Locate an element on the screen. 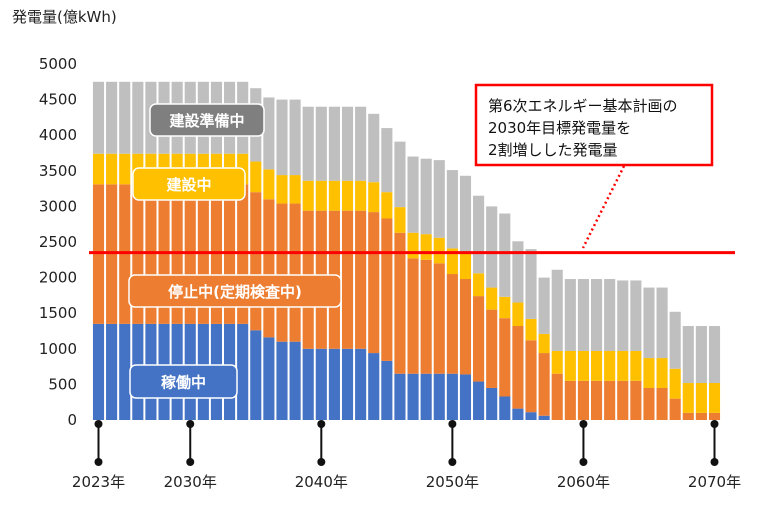 Image resolution: width=768 pixels, height=505 pixels. y-tick-label: 1500 is located at coordinates (58, 313).